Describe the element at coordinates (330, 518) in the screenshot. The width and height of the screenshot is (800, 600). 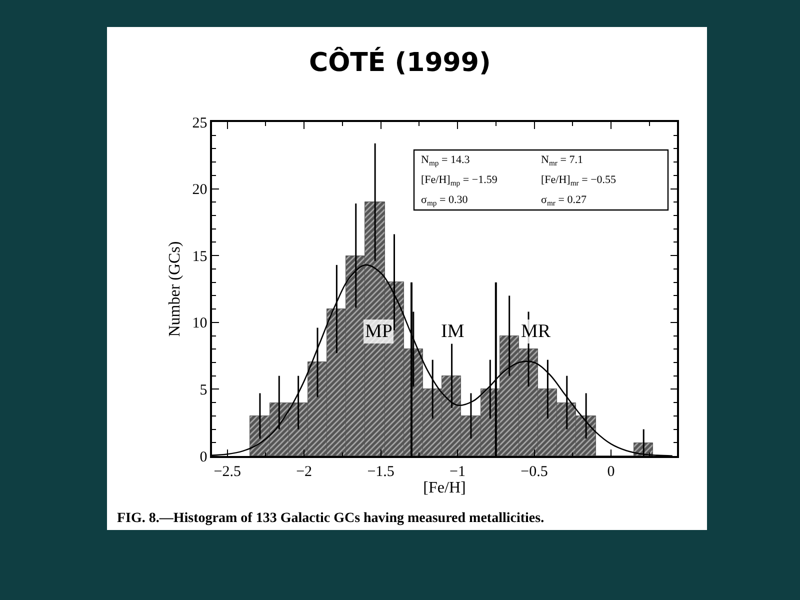
I see `caption: FIG. 8.—Histogram of 133 Galactic GCs having measured metallicities.` at that location.